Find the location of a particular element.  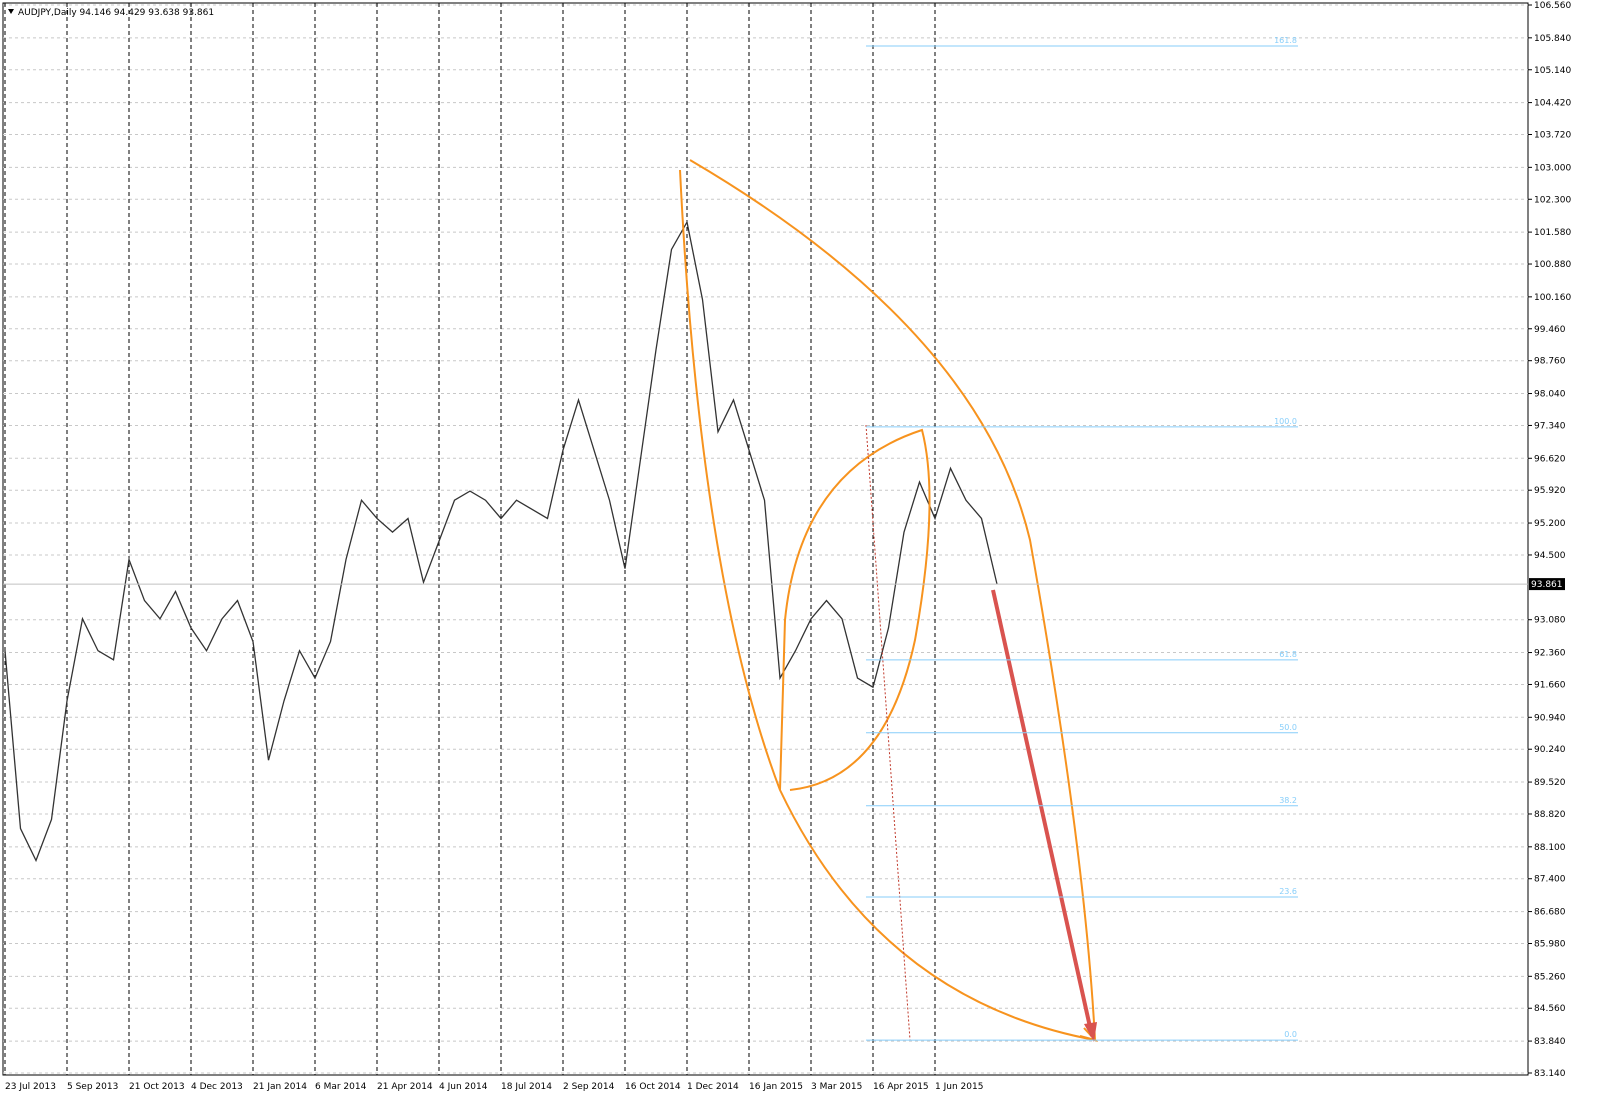

x-tick-label: 1 Jun 2015 is located at coordinates (959, 1087).